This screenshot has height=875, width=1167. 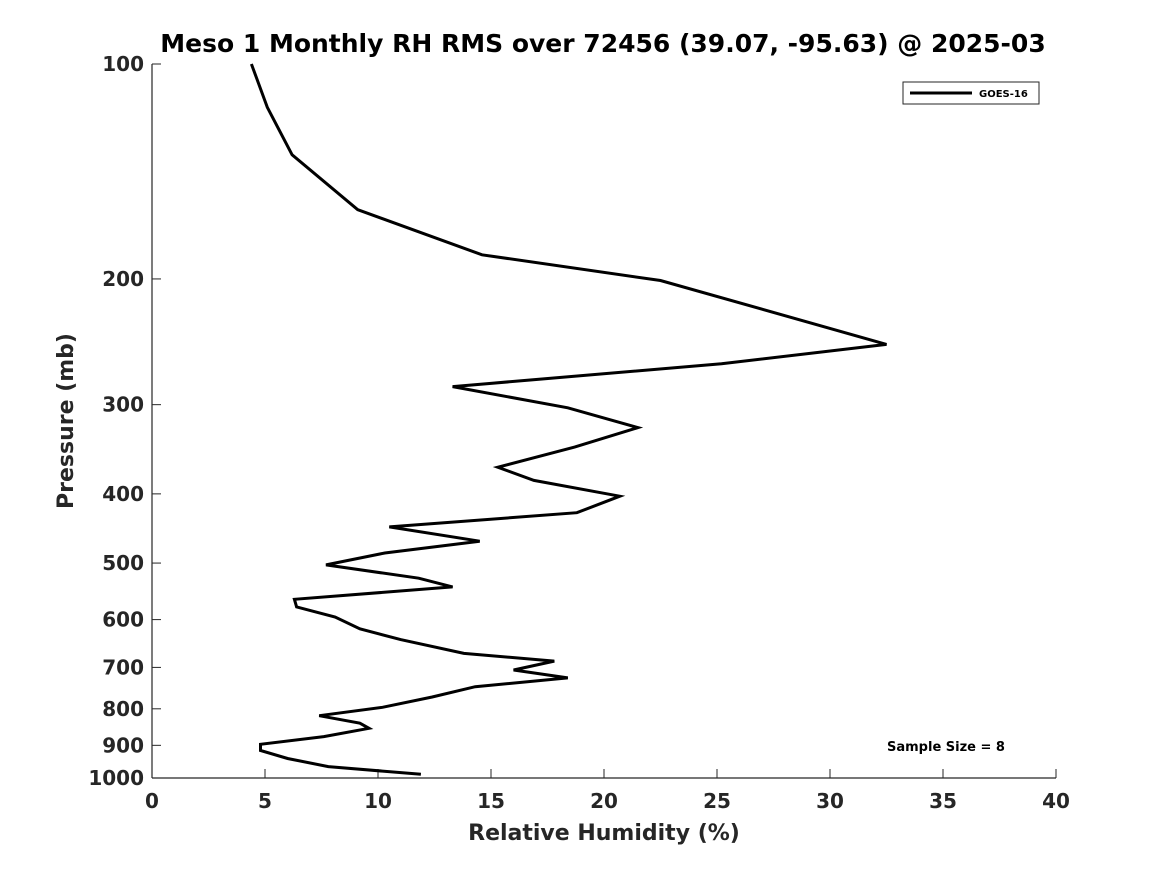 I want to click on y-ticks: 100 200 300 400 500 600 700 800 900 1000, so click(x=124, y=421).